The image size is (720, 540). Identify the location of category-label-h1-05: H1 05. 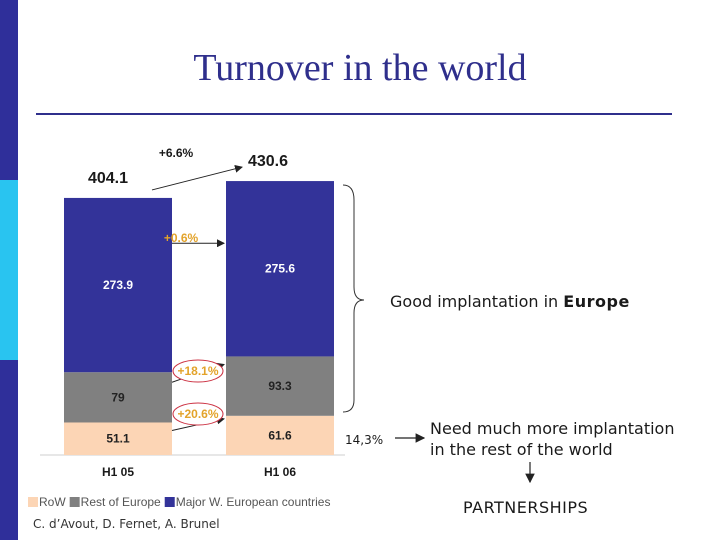
(118, 472).